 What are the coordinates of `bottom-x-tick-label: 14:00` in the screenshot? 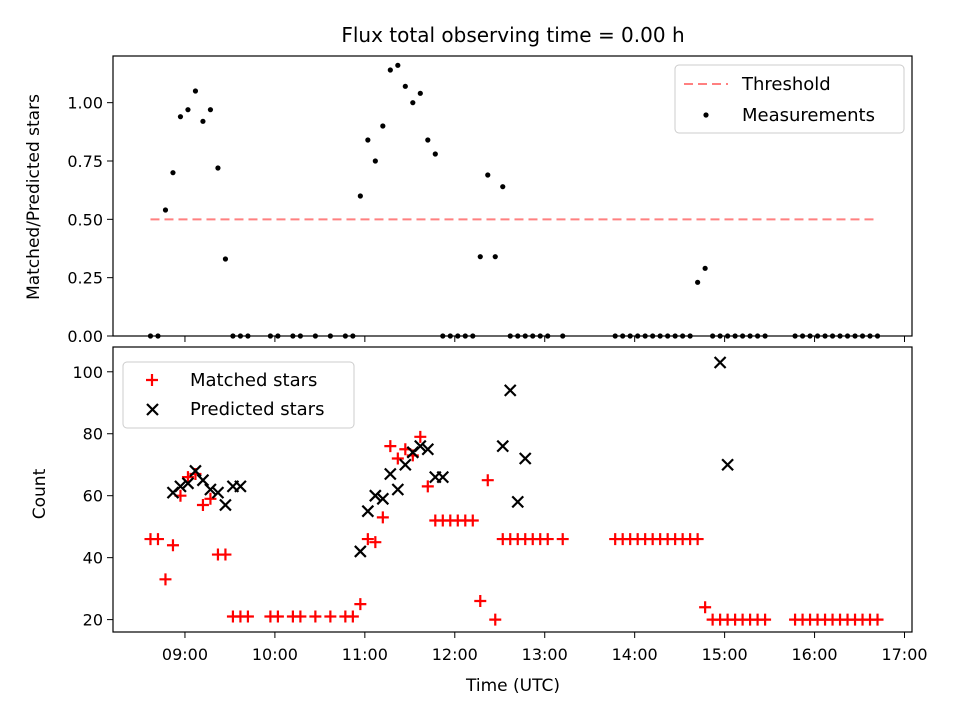 It's located at (635, 654).